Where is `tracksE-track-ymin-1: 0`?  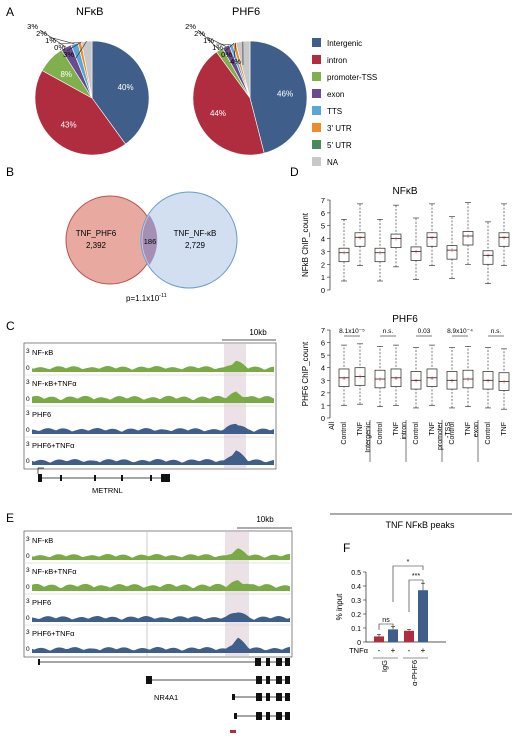 tracksE-track-ymin-1: 0 is located at coordinates (28, 587).